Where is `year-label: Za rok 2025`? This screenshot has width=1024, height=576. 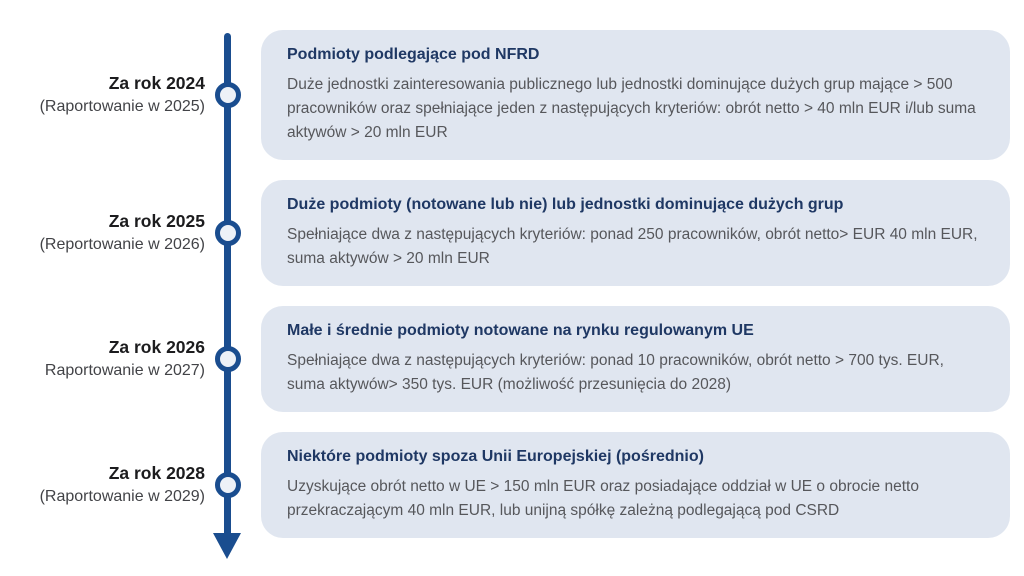 year-label: Za rok 2025 is located at coordinates (156, 221).